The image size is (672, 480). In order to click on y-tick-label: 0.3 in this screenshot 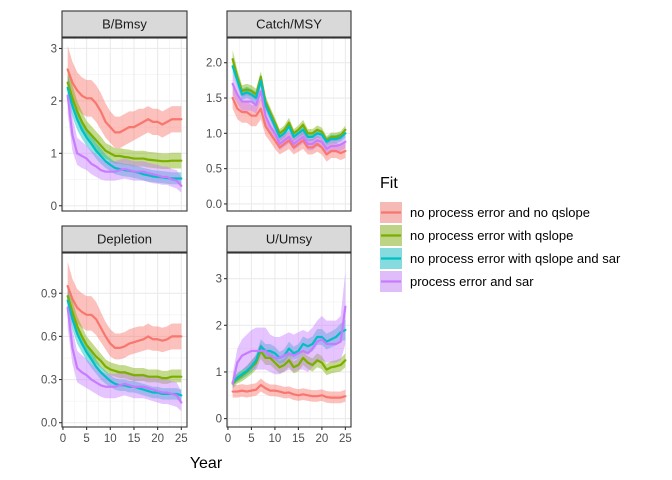, I will do `click(49, 381)`.